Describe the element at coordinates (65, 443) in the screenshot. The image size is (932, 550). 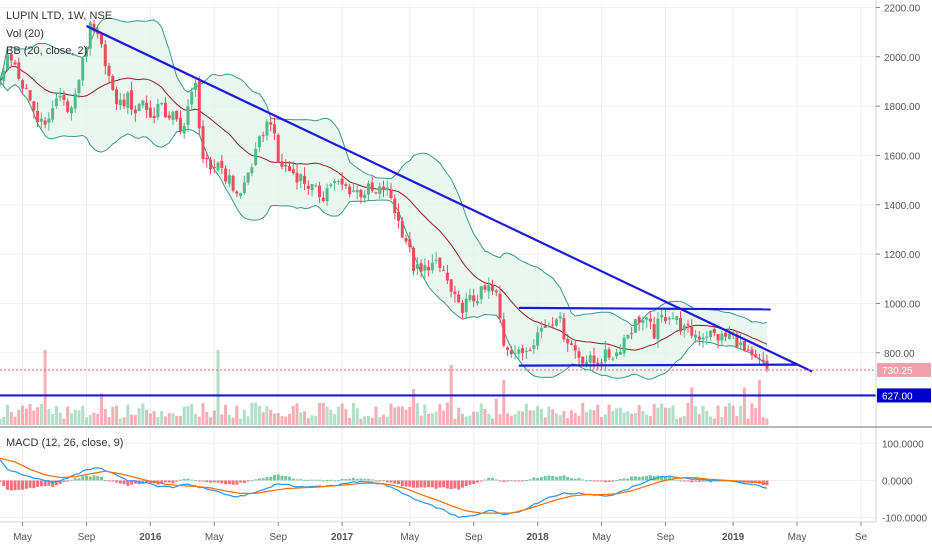
I see `macd-legend: MACD (12, 26, close, 9)` at that location.